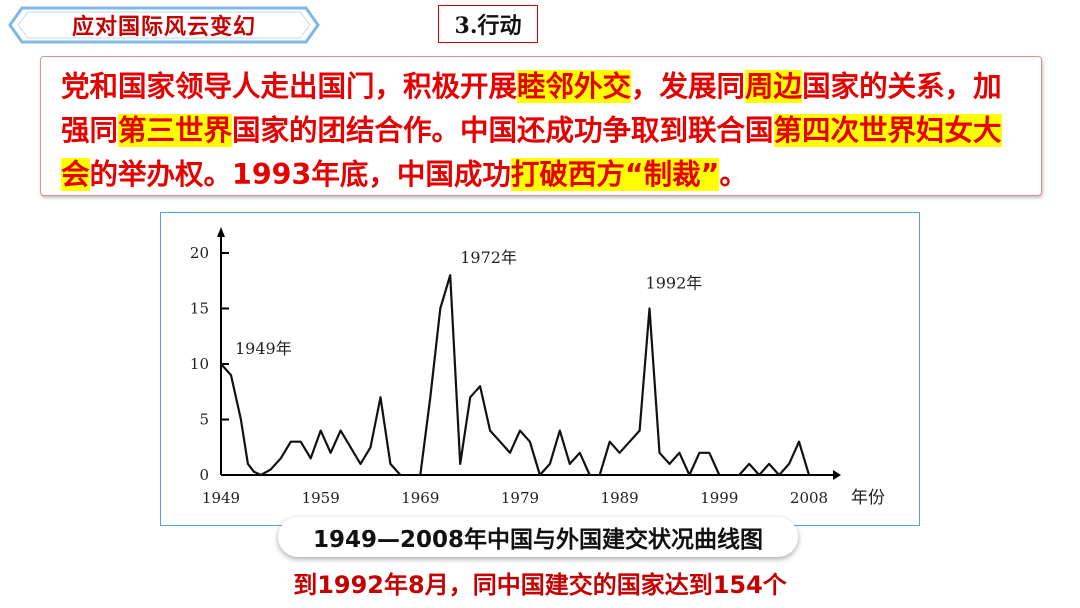  I want to click on x-axis-label: 年份, so click(868, 498).